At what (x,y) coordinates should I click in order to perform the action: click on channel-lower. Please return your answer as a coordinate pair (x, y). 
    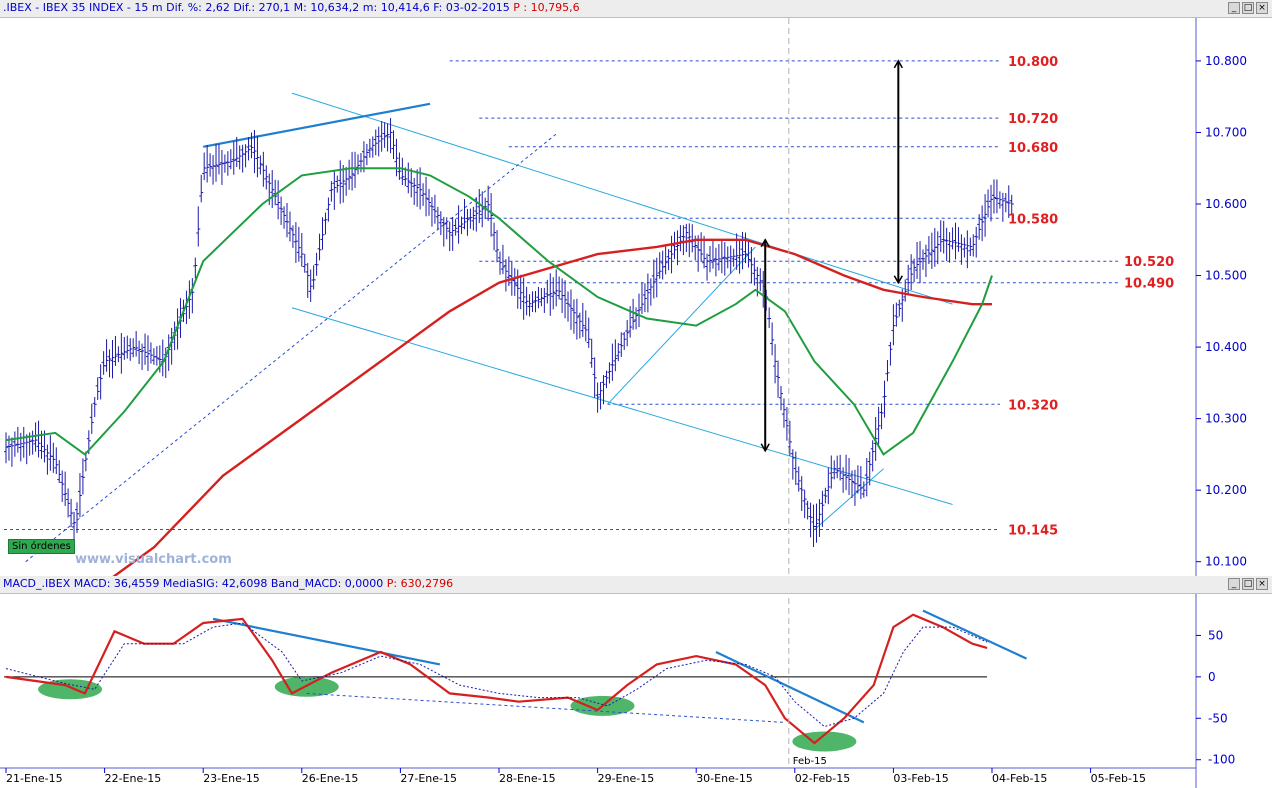
    Looking at the image, I should click on (622, 406).